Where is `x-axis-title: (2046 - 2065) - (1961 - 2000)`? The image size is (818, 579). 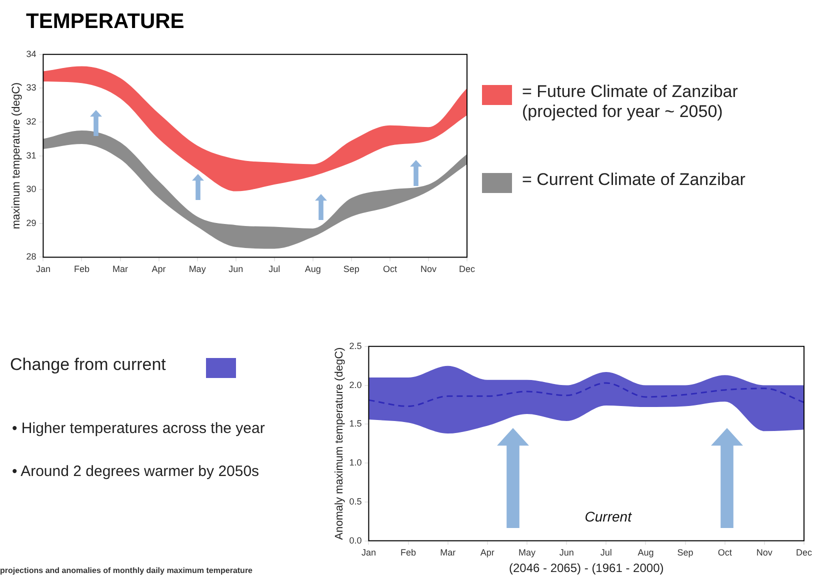 x-axis-title: (2046 - 2065) - (1961 - 2000) is located at coordinates (586, 568).